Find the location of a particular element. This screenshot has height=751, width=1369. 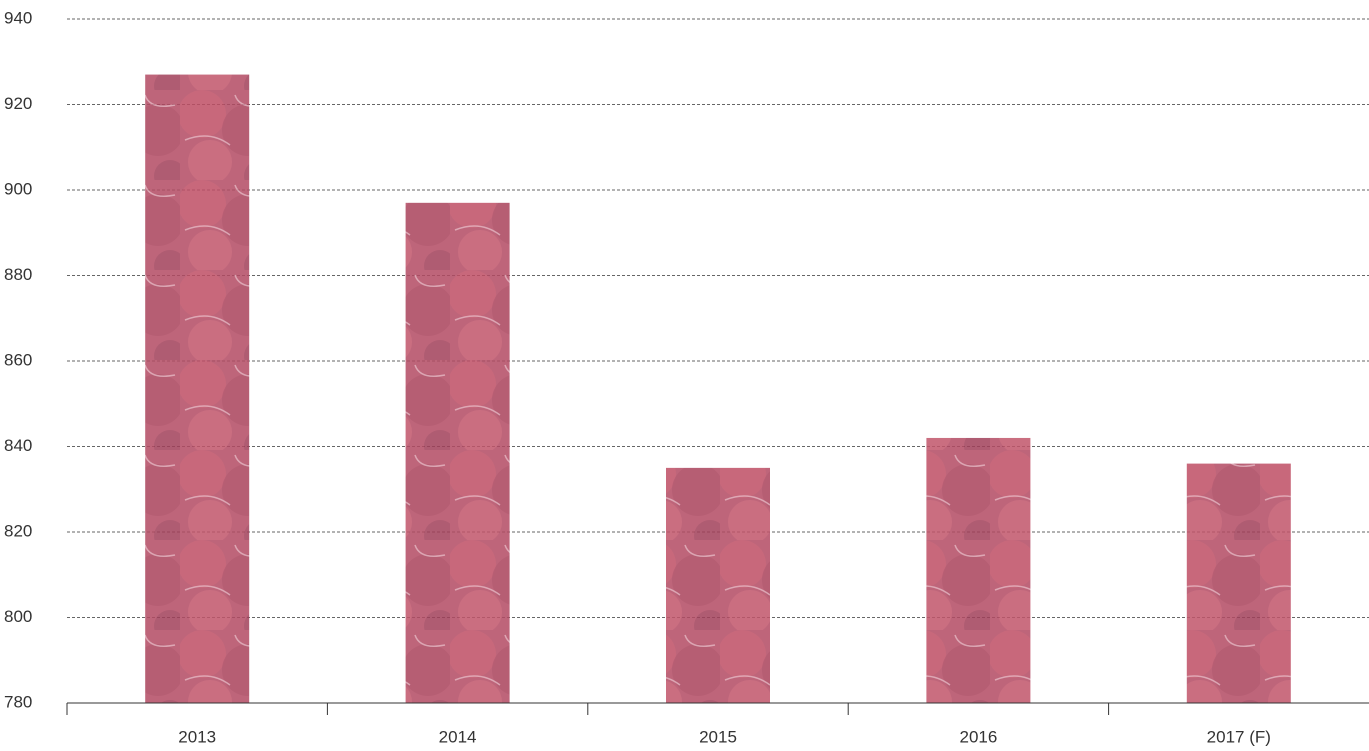

x-tick-label: 2015 is located at coordinates (718, 736).